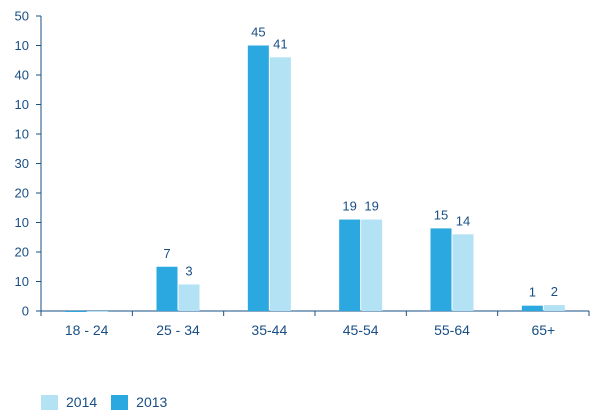  I want to click on legend-swatch-2013, so click(120, 402).